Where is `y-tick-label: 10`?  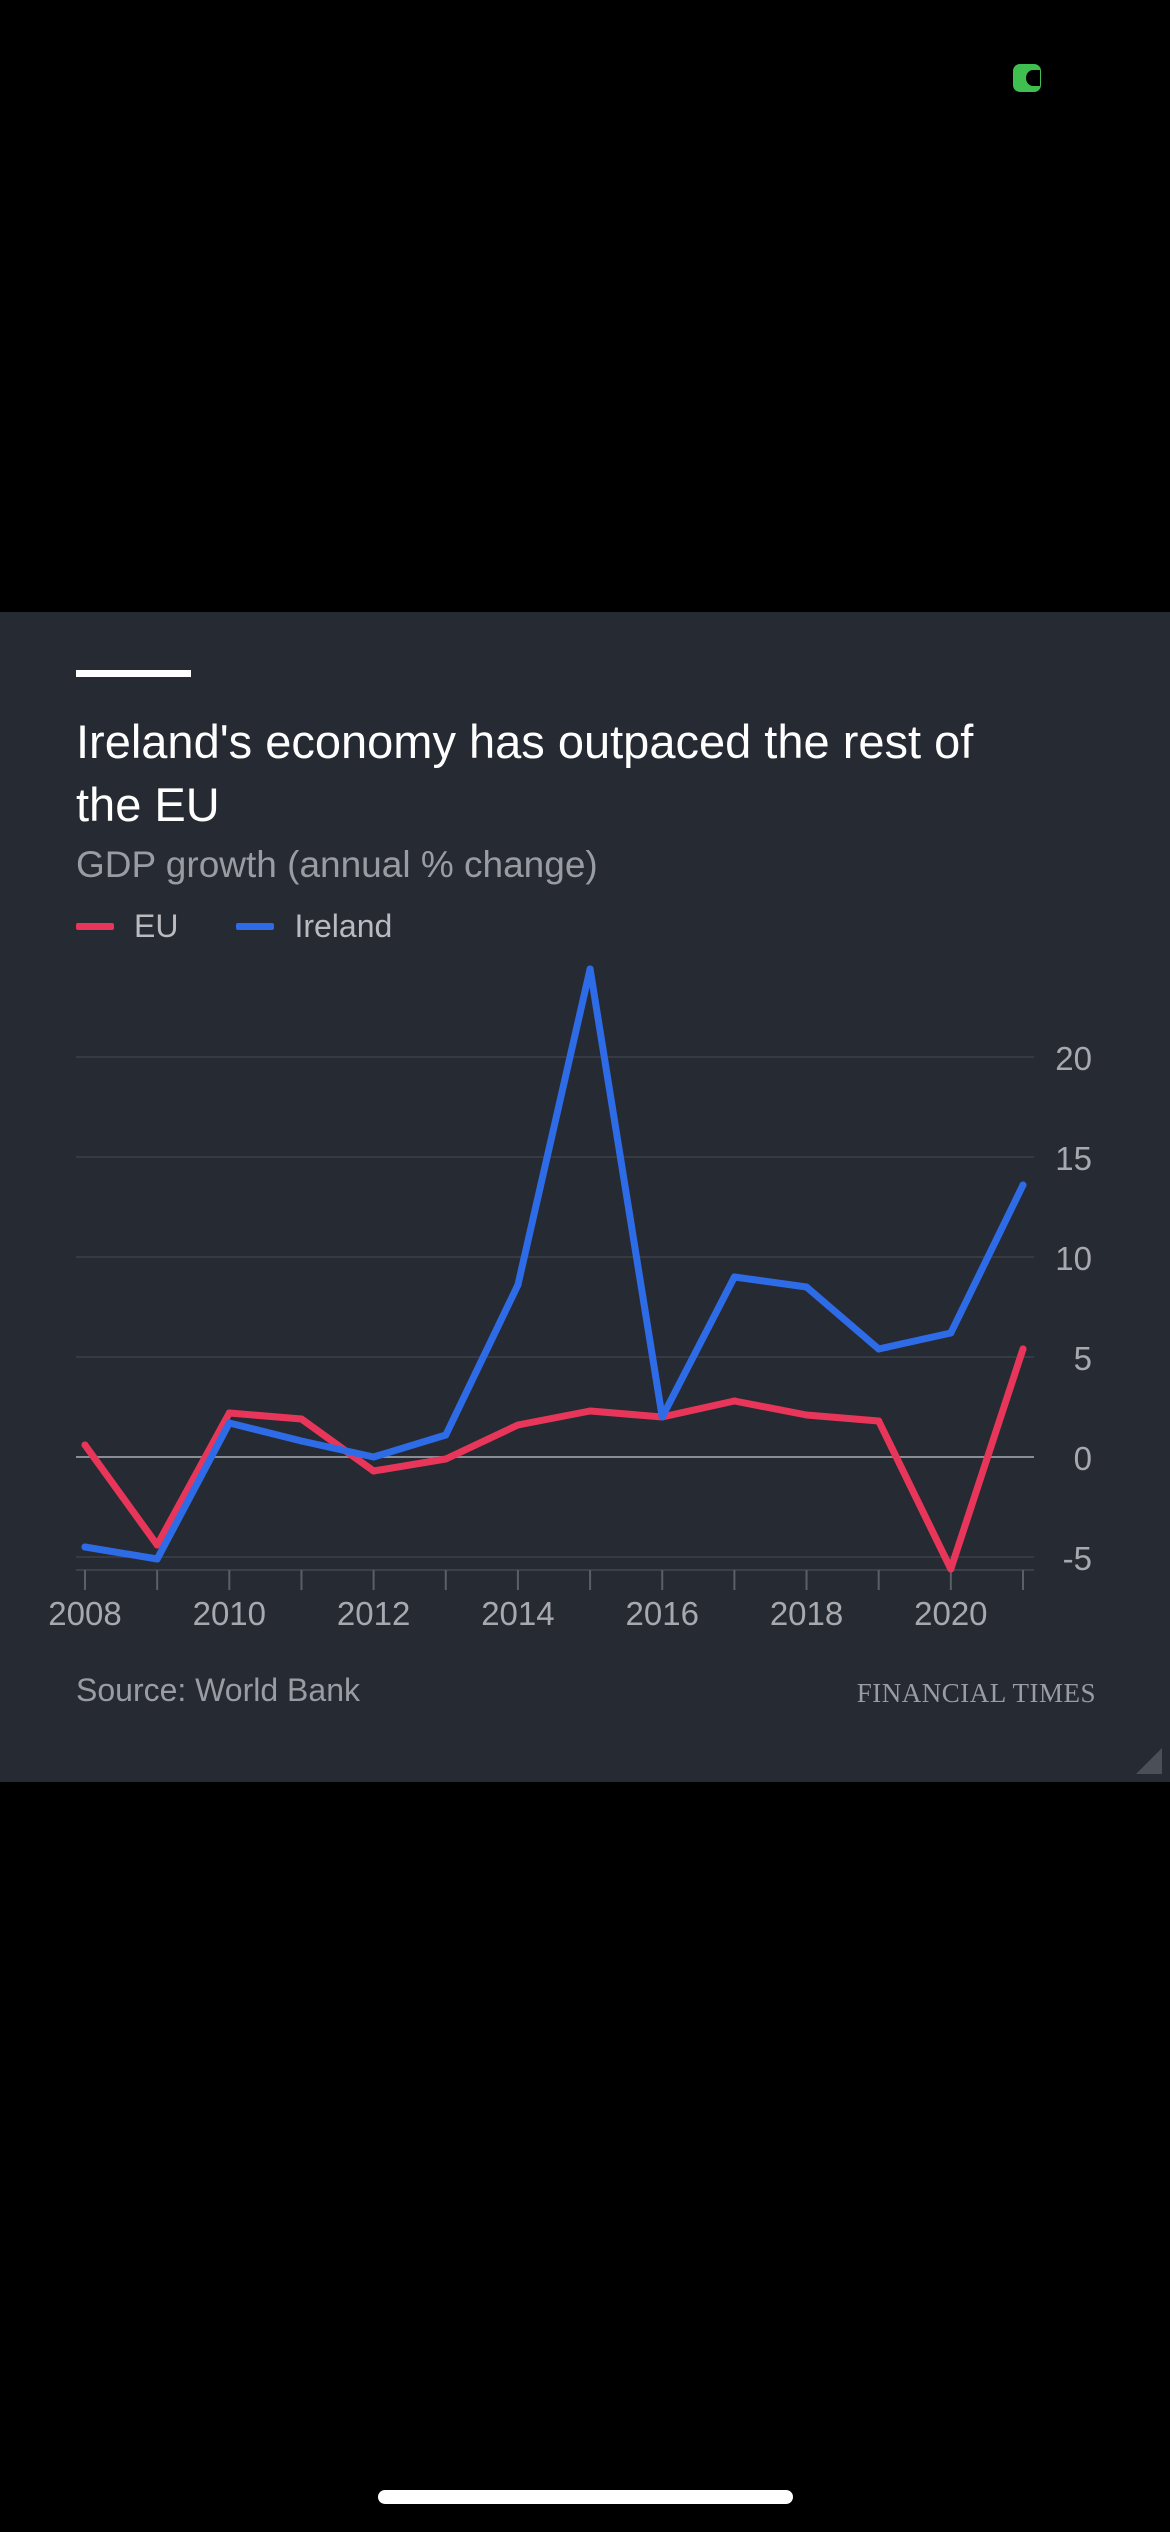
y-tick-label: 10 is located at coordinates (1073, 1258).